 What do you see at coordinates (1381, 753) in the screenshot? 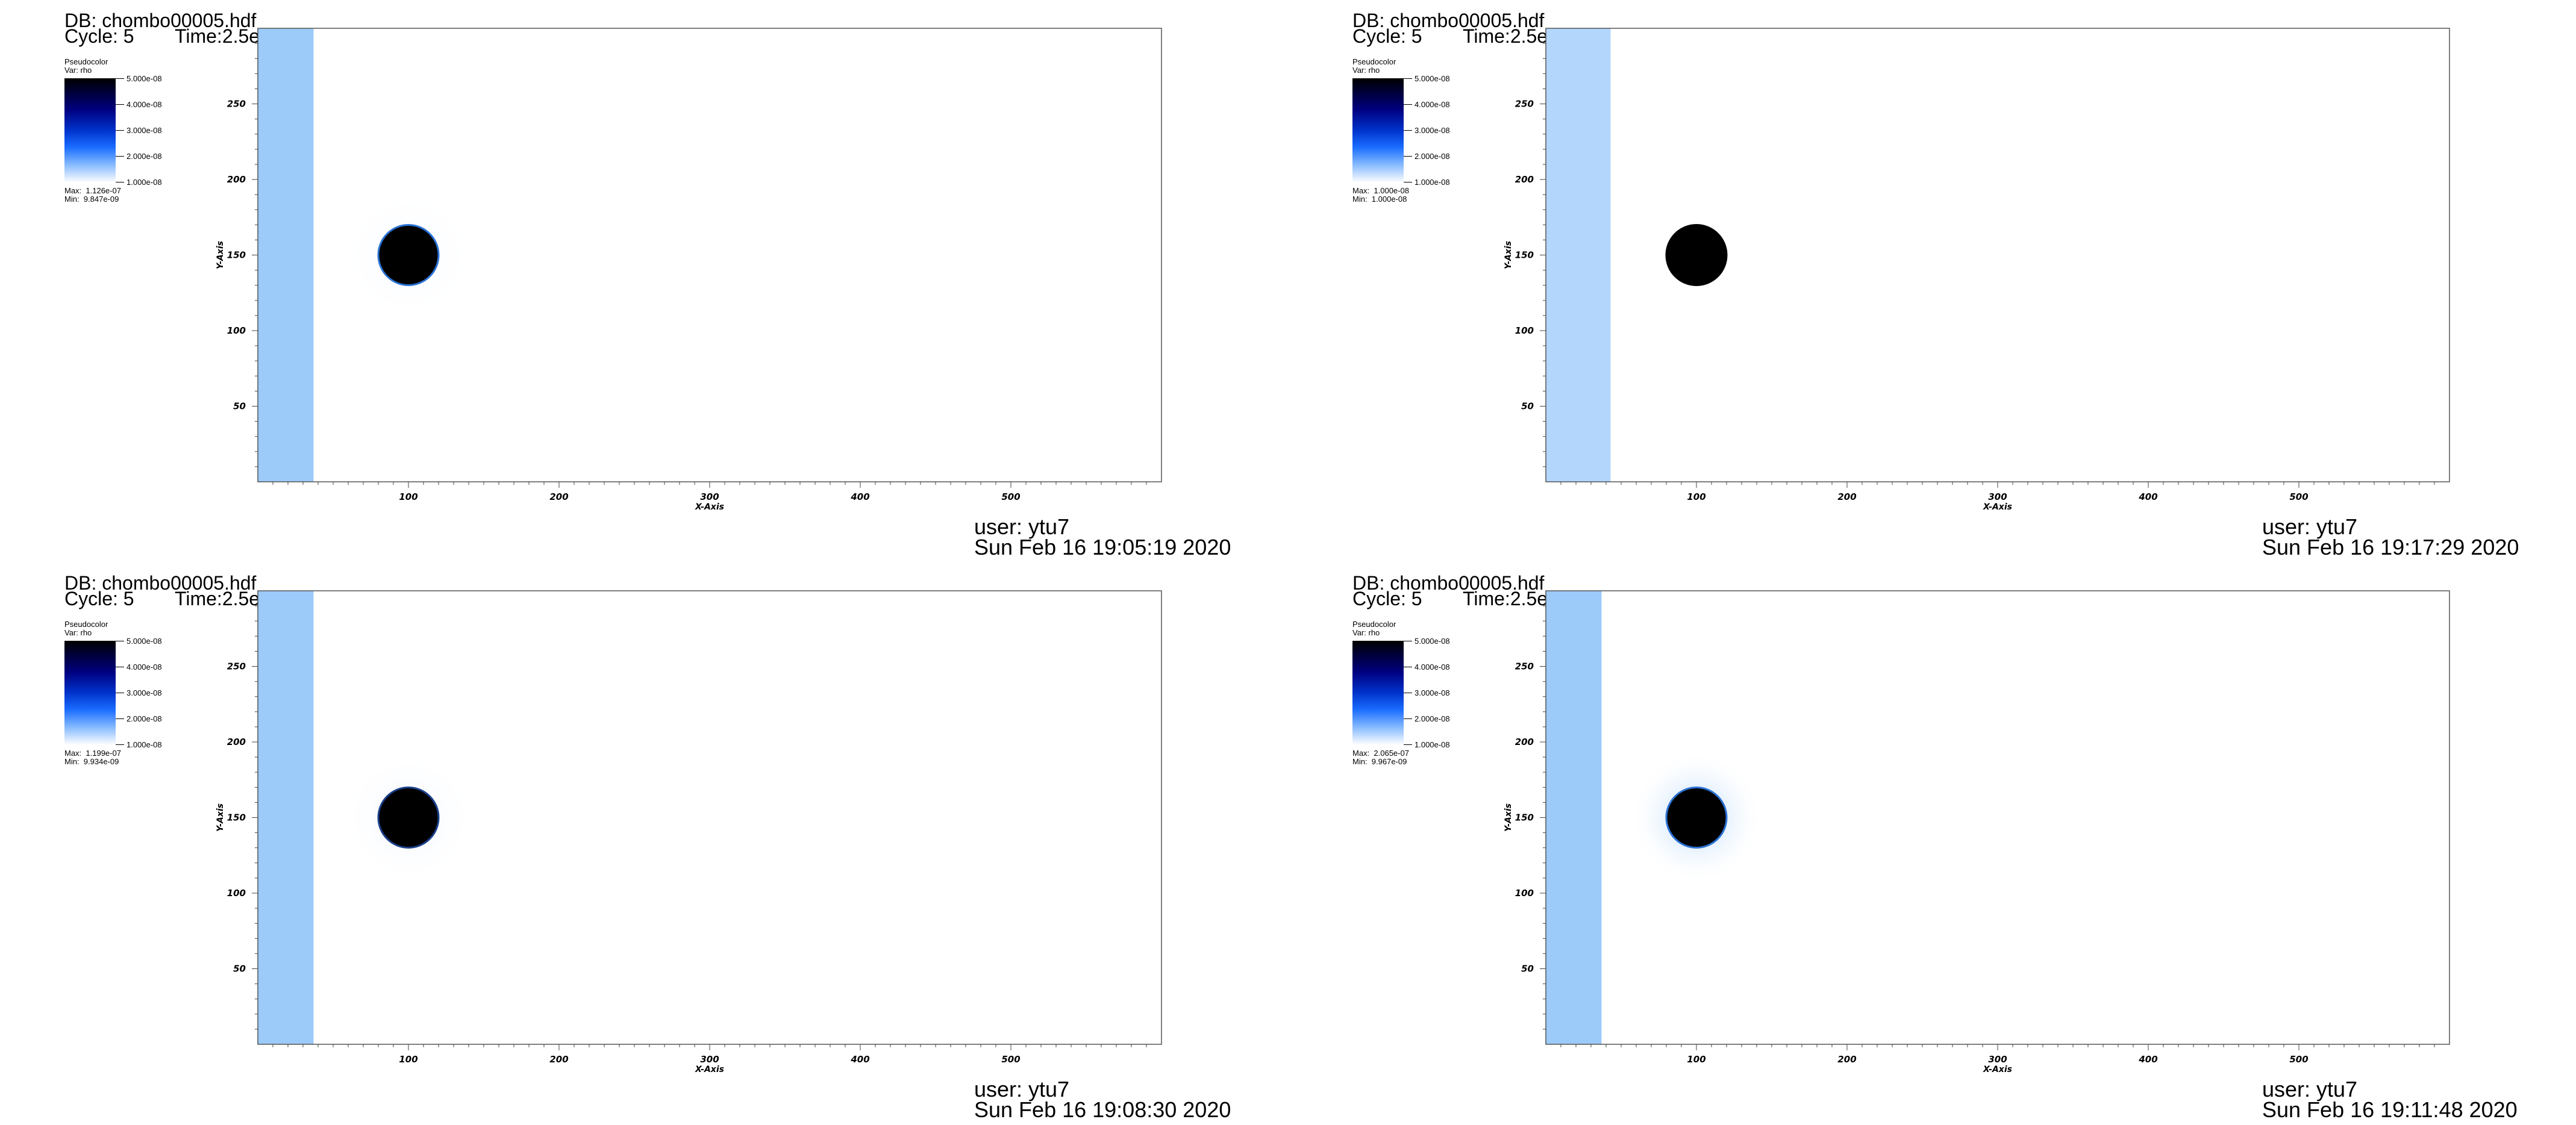
I see `legend-max-label: Max: 2.065e-07` at bounding box center [1381, 753].